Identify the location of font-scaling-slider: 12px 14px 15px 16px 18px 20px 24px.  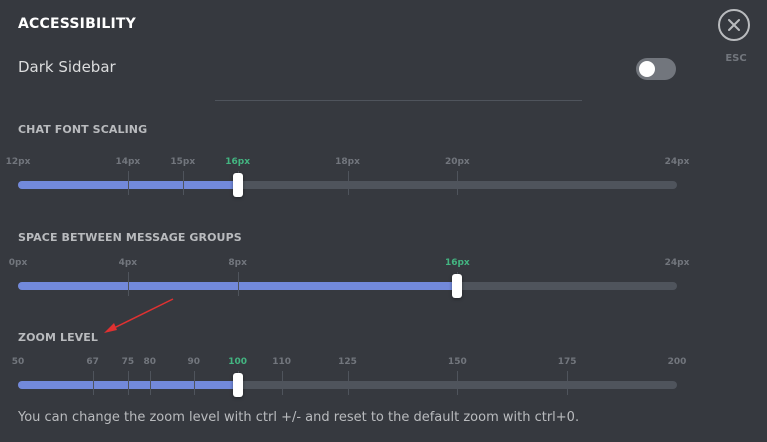
(347, 177).